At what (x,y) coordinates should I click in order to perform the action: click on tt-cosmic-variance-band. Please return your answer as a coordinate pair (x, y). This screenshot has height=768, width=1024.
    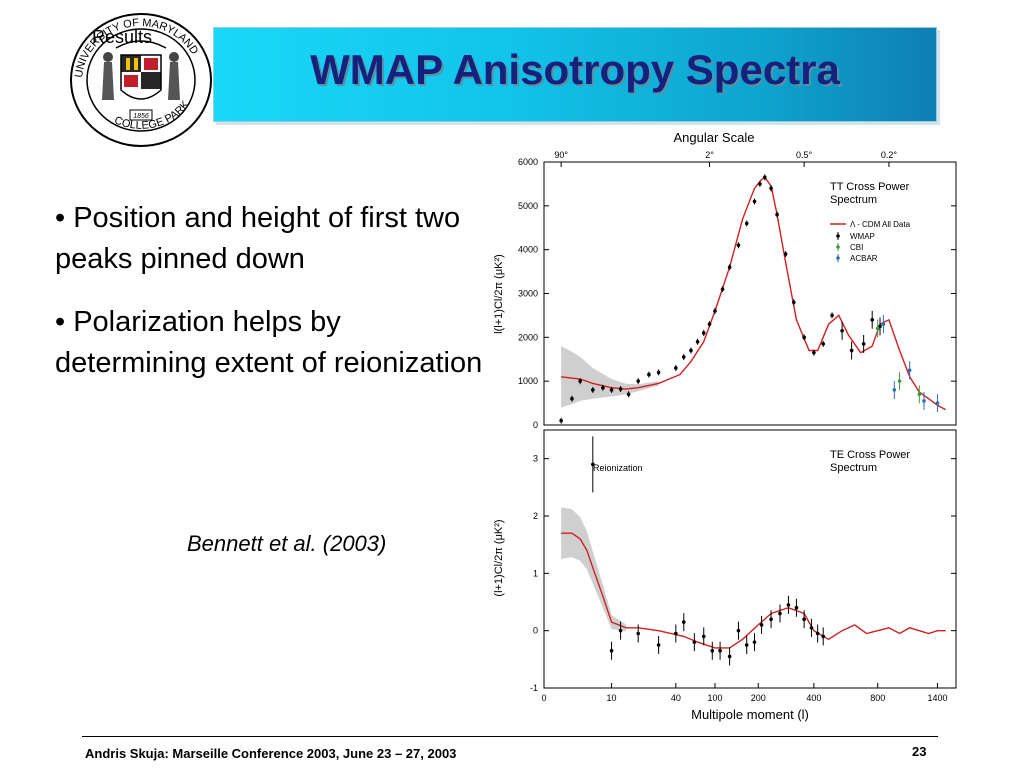
    Looking at the image, I should click on (610, 377).